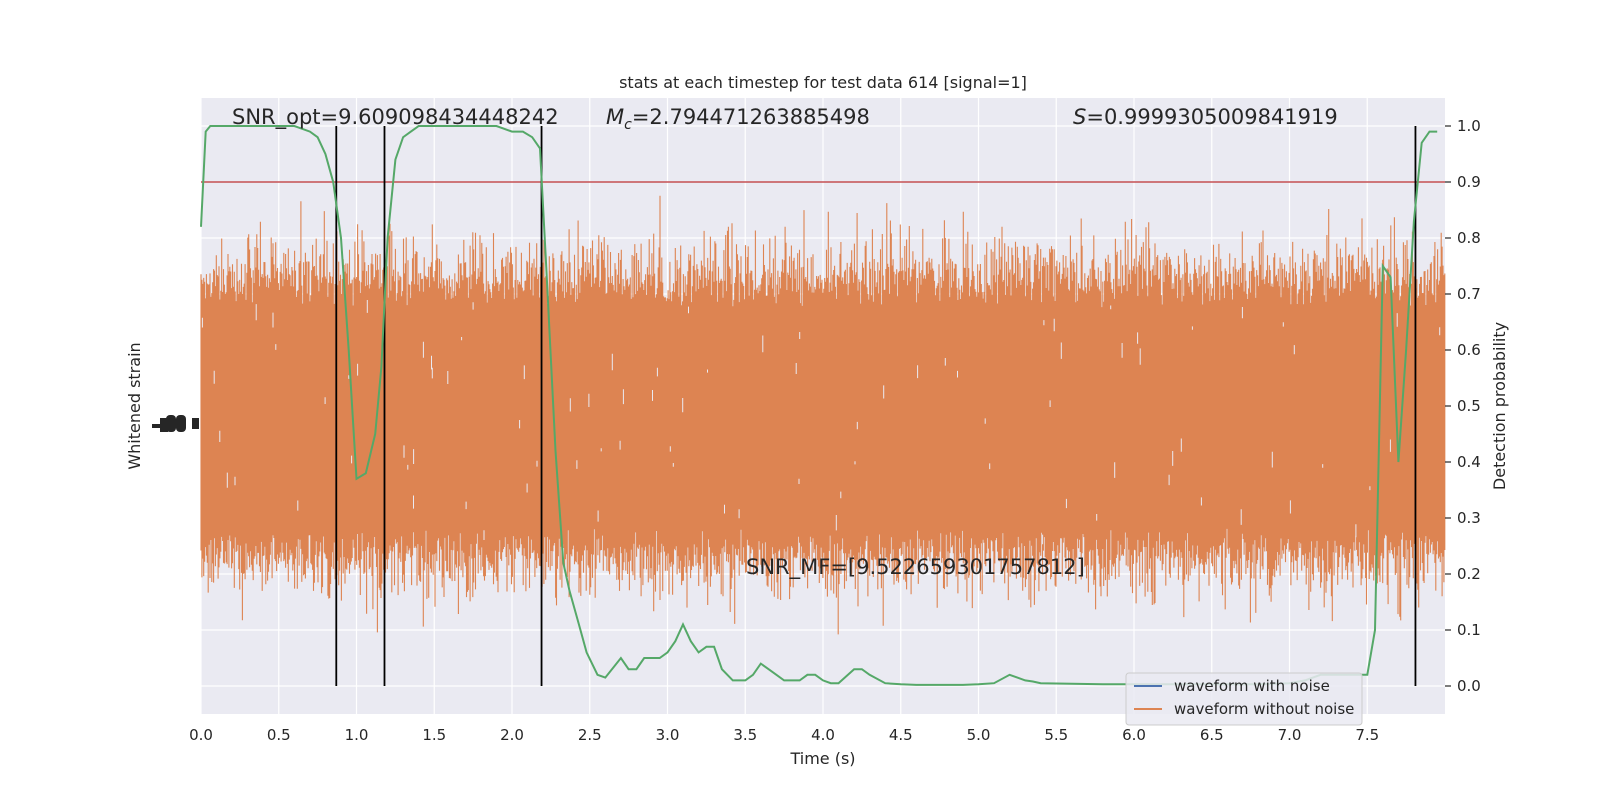  Describe the element at coordinates (823, 735) in the screenshot. I see `x-tick-label: 4.0` at that location.